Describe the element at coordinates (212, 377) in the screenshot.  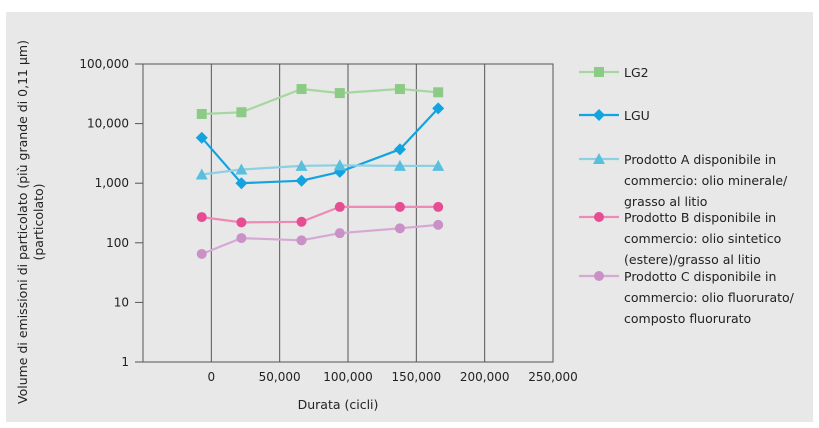
I see `x-tick-label: 0` at that location.